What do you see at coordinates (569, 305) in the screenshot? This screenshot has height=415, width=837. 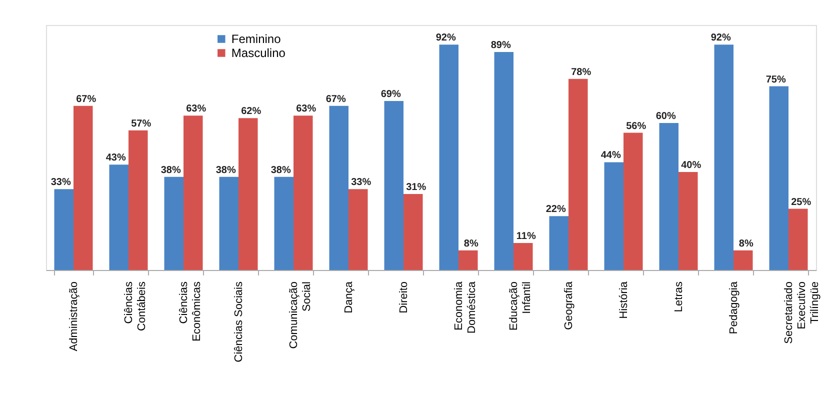 I see `x-tick-label: Geografia` at bounding box center [569, 305].